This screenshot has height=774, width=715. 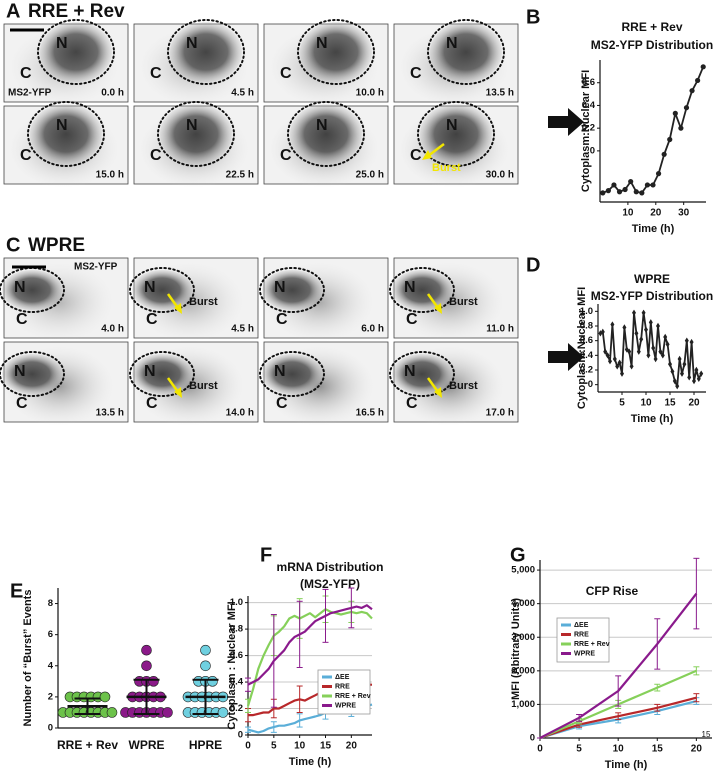 I want to click on panel-letter: E, so click(x=16, y=591).